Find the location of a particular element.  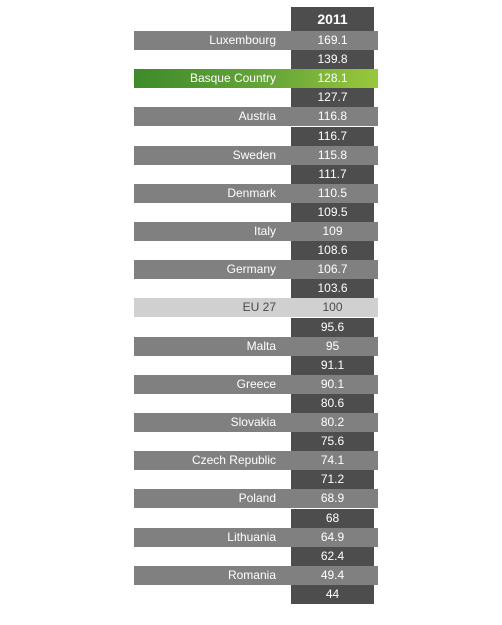

row-value: 80.2 is located at coordinates (332, 422).